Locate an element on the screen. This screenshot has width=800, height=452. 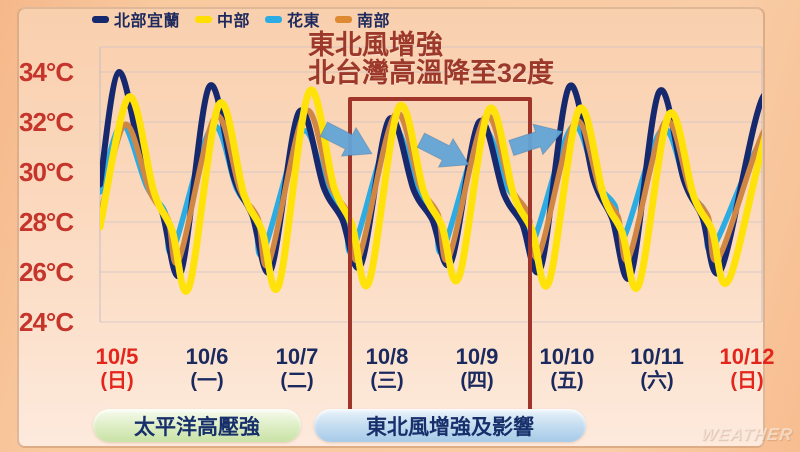
legend-item-3: 南部 is located at coordinates (362, 19).